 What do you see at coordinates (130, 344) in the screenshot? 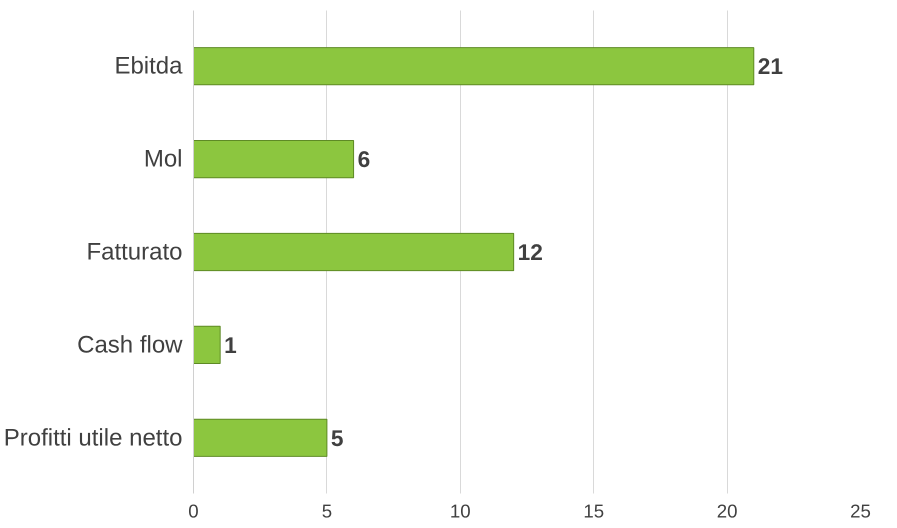
I see `y-tick-label: Cash flow` at bounding box center [130, 344].